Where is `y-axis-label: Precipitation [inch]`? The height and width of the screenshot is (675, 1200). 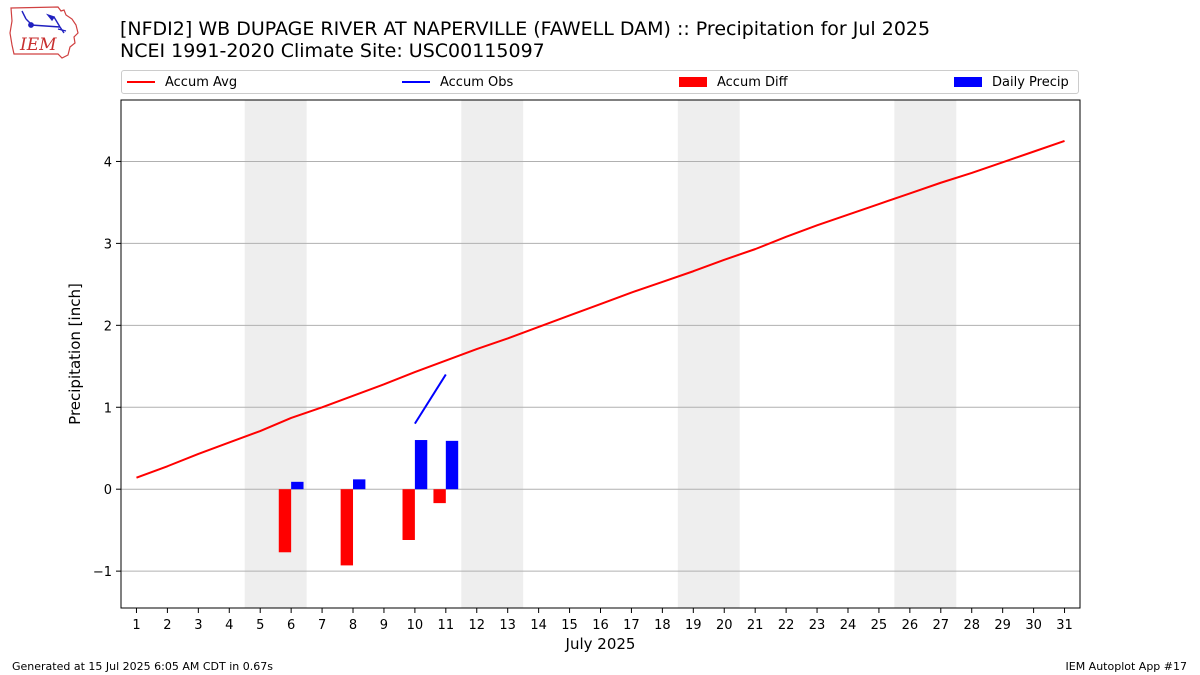
y-axis-label: Precipitation [inch] is located at coordinates (75, 354).